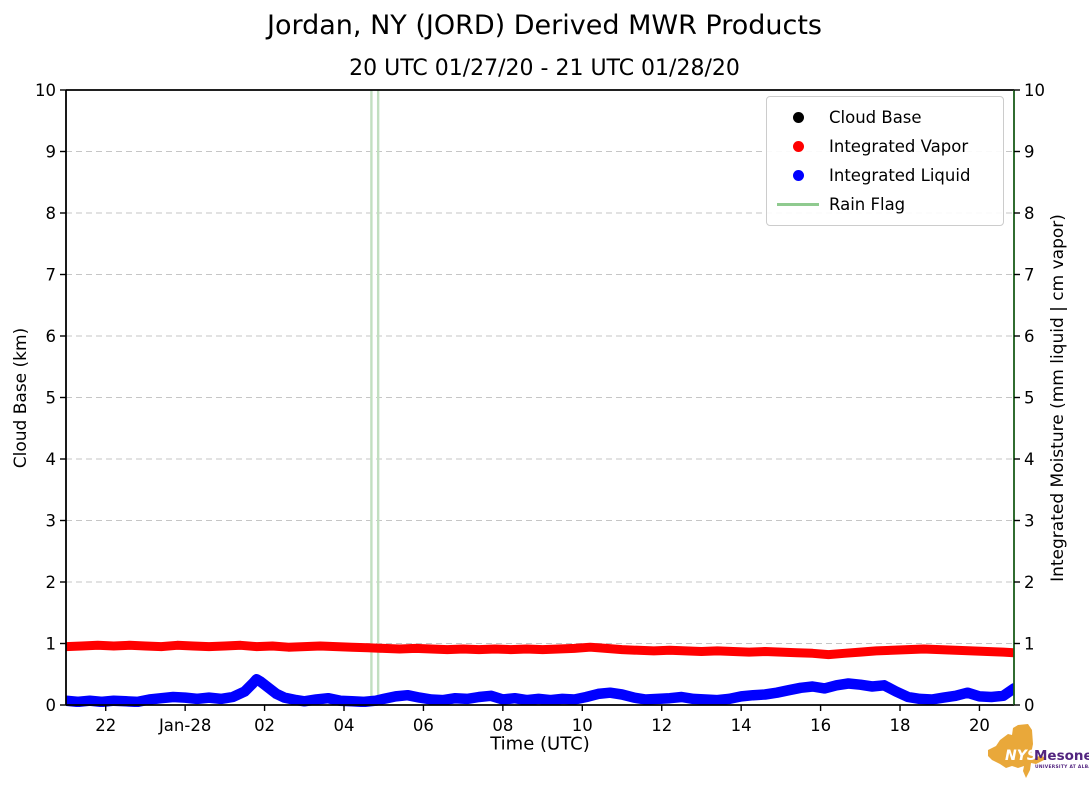 The height and width of the screenshot is (804, 1089). I want to click on y-tick-left-5: 5, so click(51, 397).